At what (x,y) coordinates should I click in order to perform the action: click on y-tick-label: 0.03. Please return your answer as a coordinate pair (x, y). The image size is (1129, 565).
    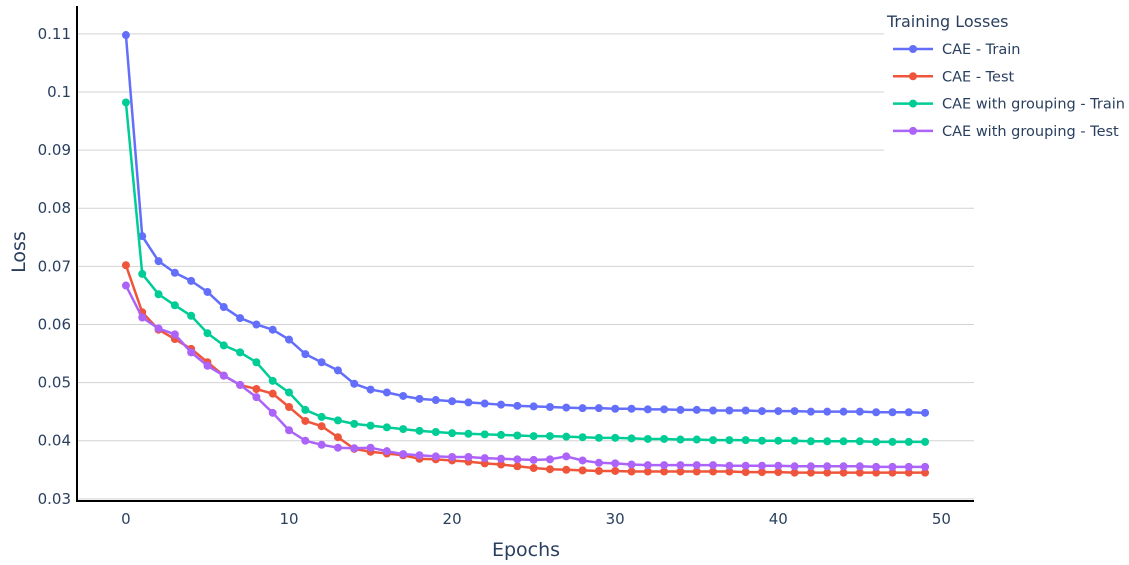
    Looking at the image, I should click on (54, 499).